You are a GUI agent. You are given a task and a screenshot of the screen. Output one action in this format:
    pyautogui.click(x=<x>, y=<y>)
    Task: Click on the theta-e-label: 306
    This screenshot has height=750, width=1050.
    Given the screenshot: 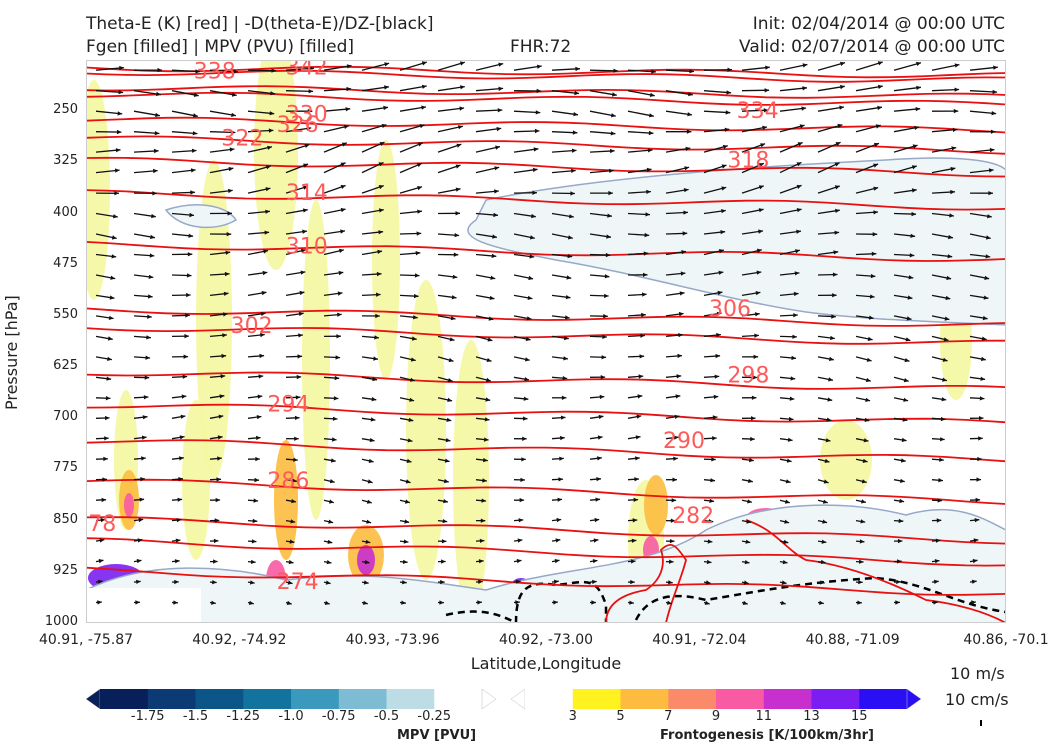 What is the action you would take?
    pyautogui.click(x=730, y=309)
    